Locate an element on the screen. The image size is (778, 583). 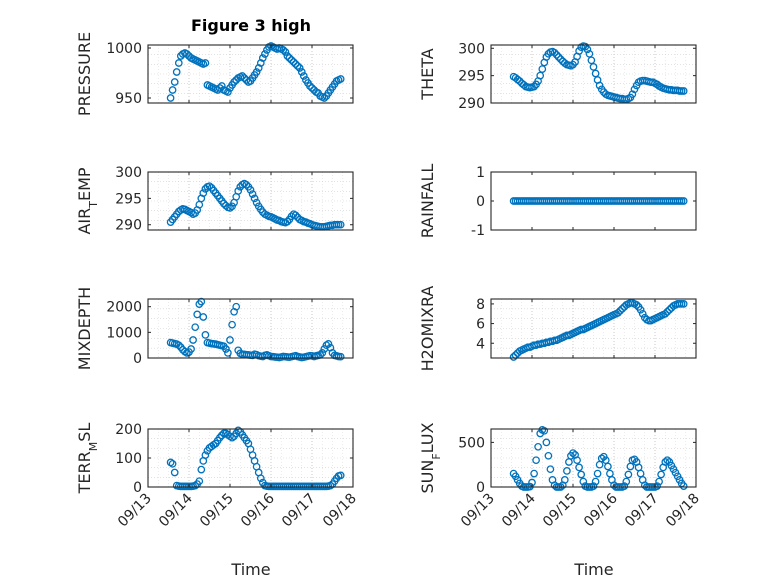
y-tick-label: 2000 is located at coordinates (124, 308).